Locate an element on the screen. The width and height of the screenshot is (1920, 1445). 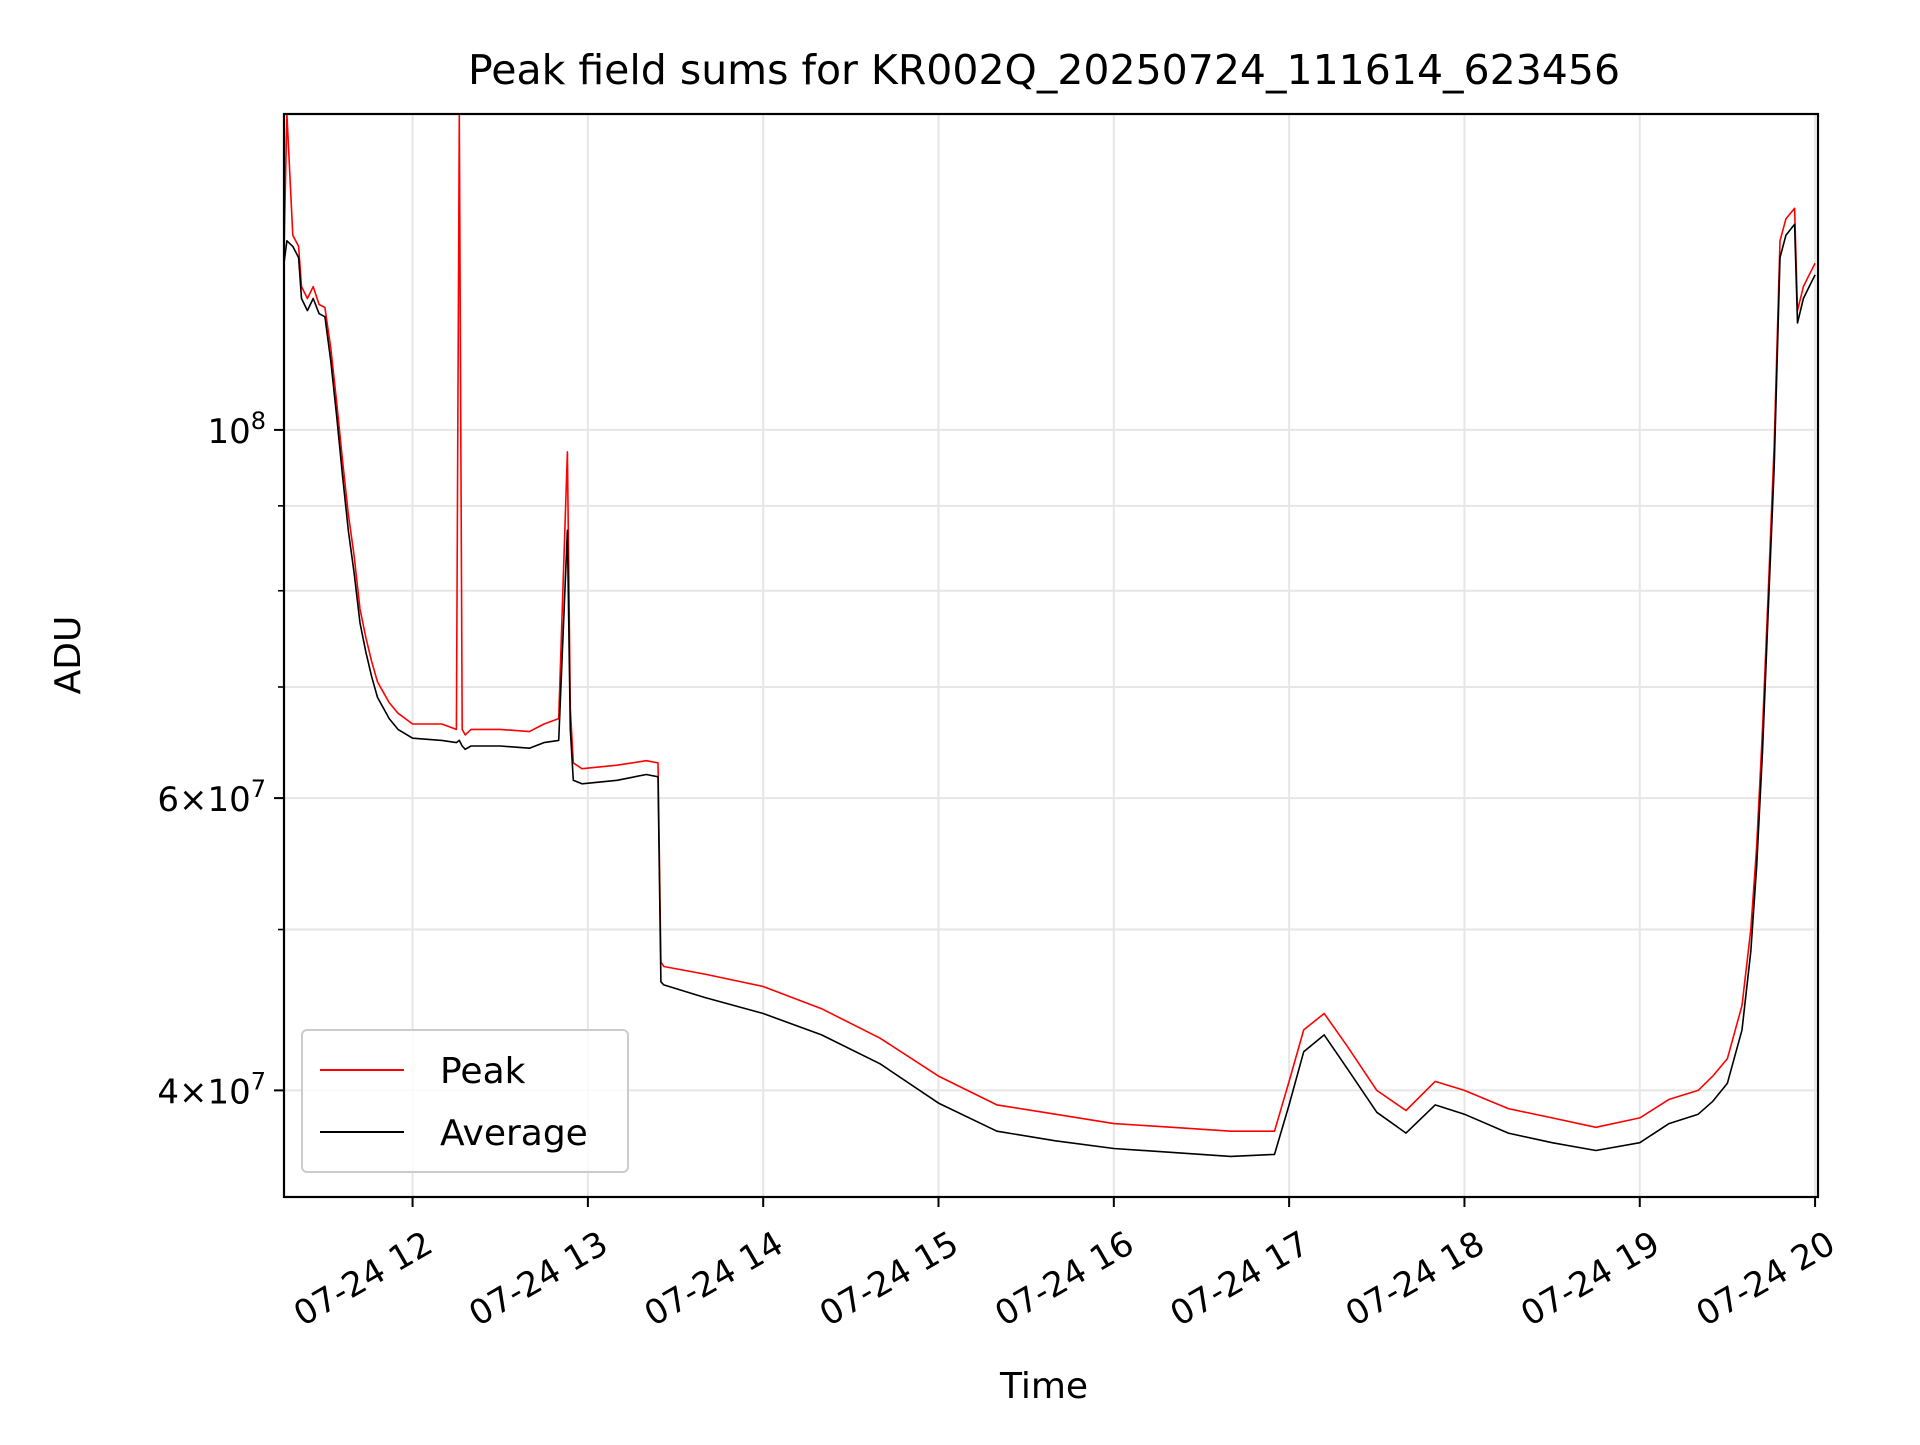
legend-label-peak: Peak is located at coordinates (483, 1071).